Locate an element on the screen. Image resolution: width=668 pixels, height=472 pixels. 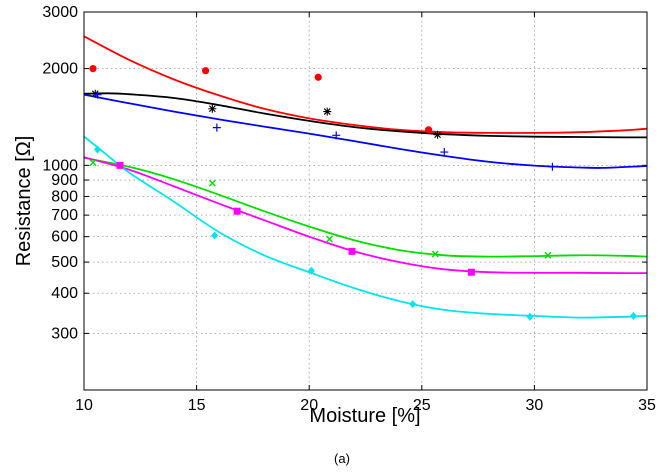
y-axis-label: Resistance [Ω] is located at coordinates (24, 201).